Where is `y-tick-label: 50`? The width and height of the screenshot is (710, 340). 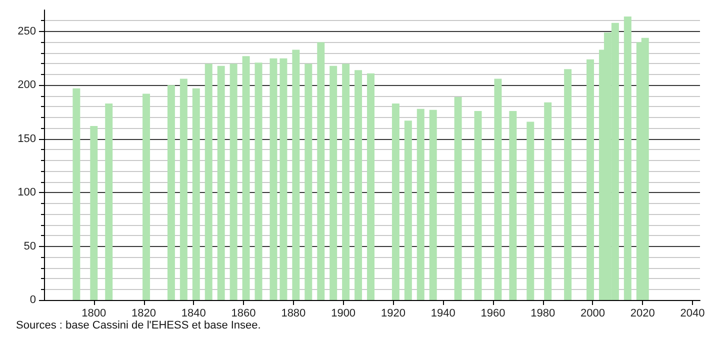
y-tick-label: 50 is located at coordinates (30, 246).